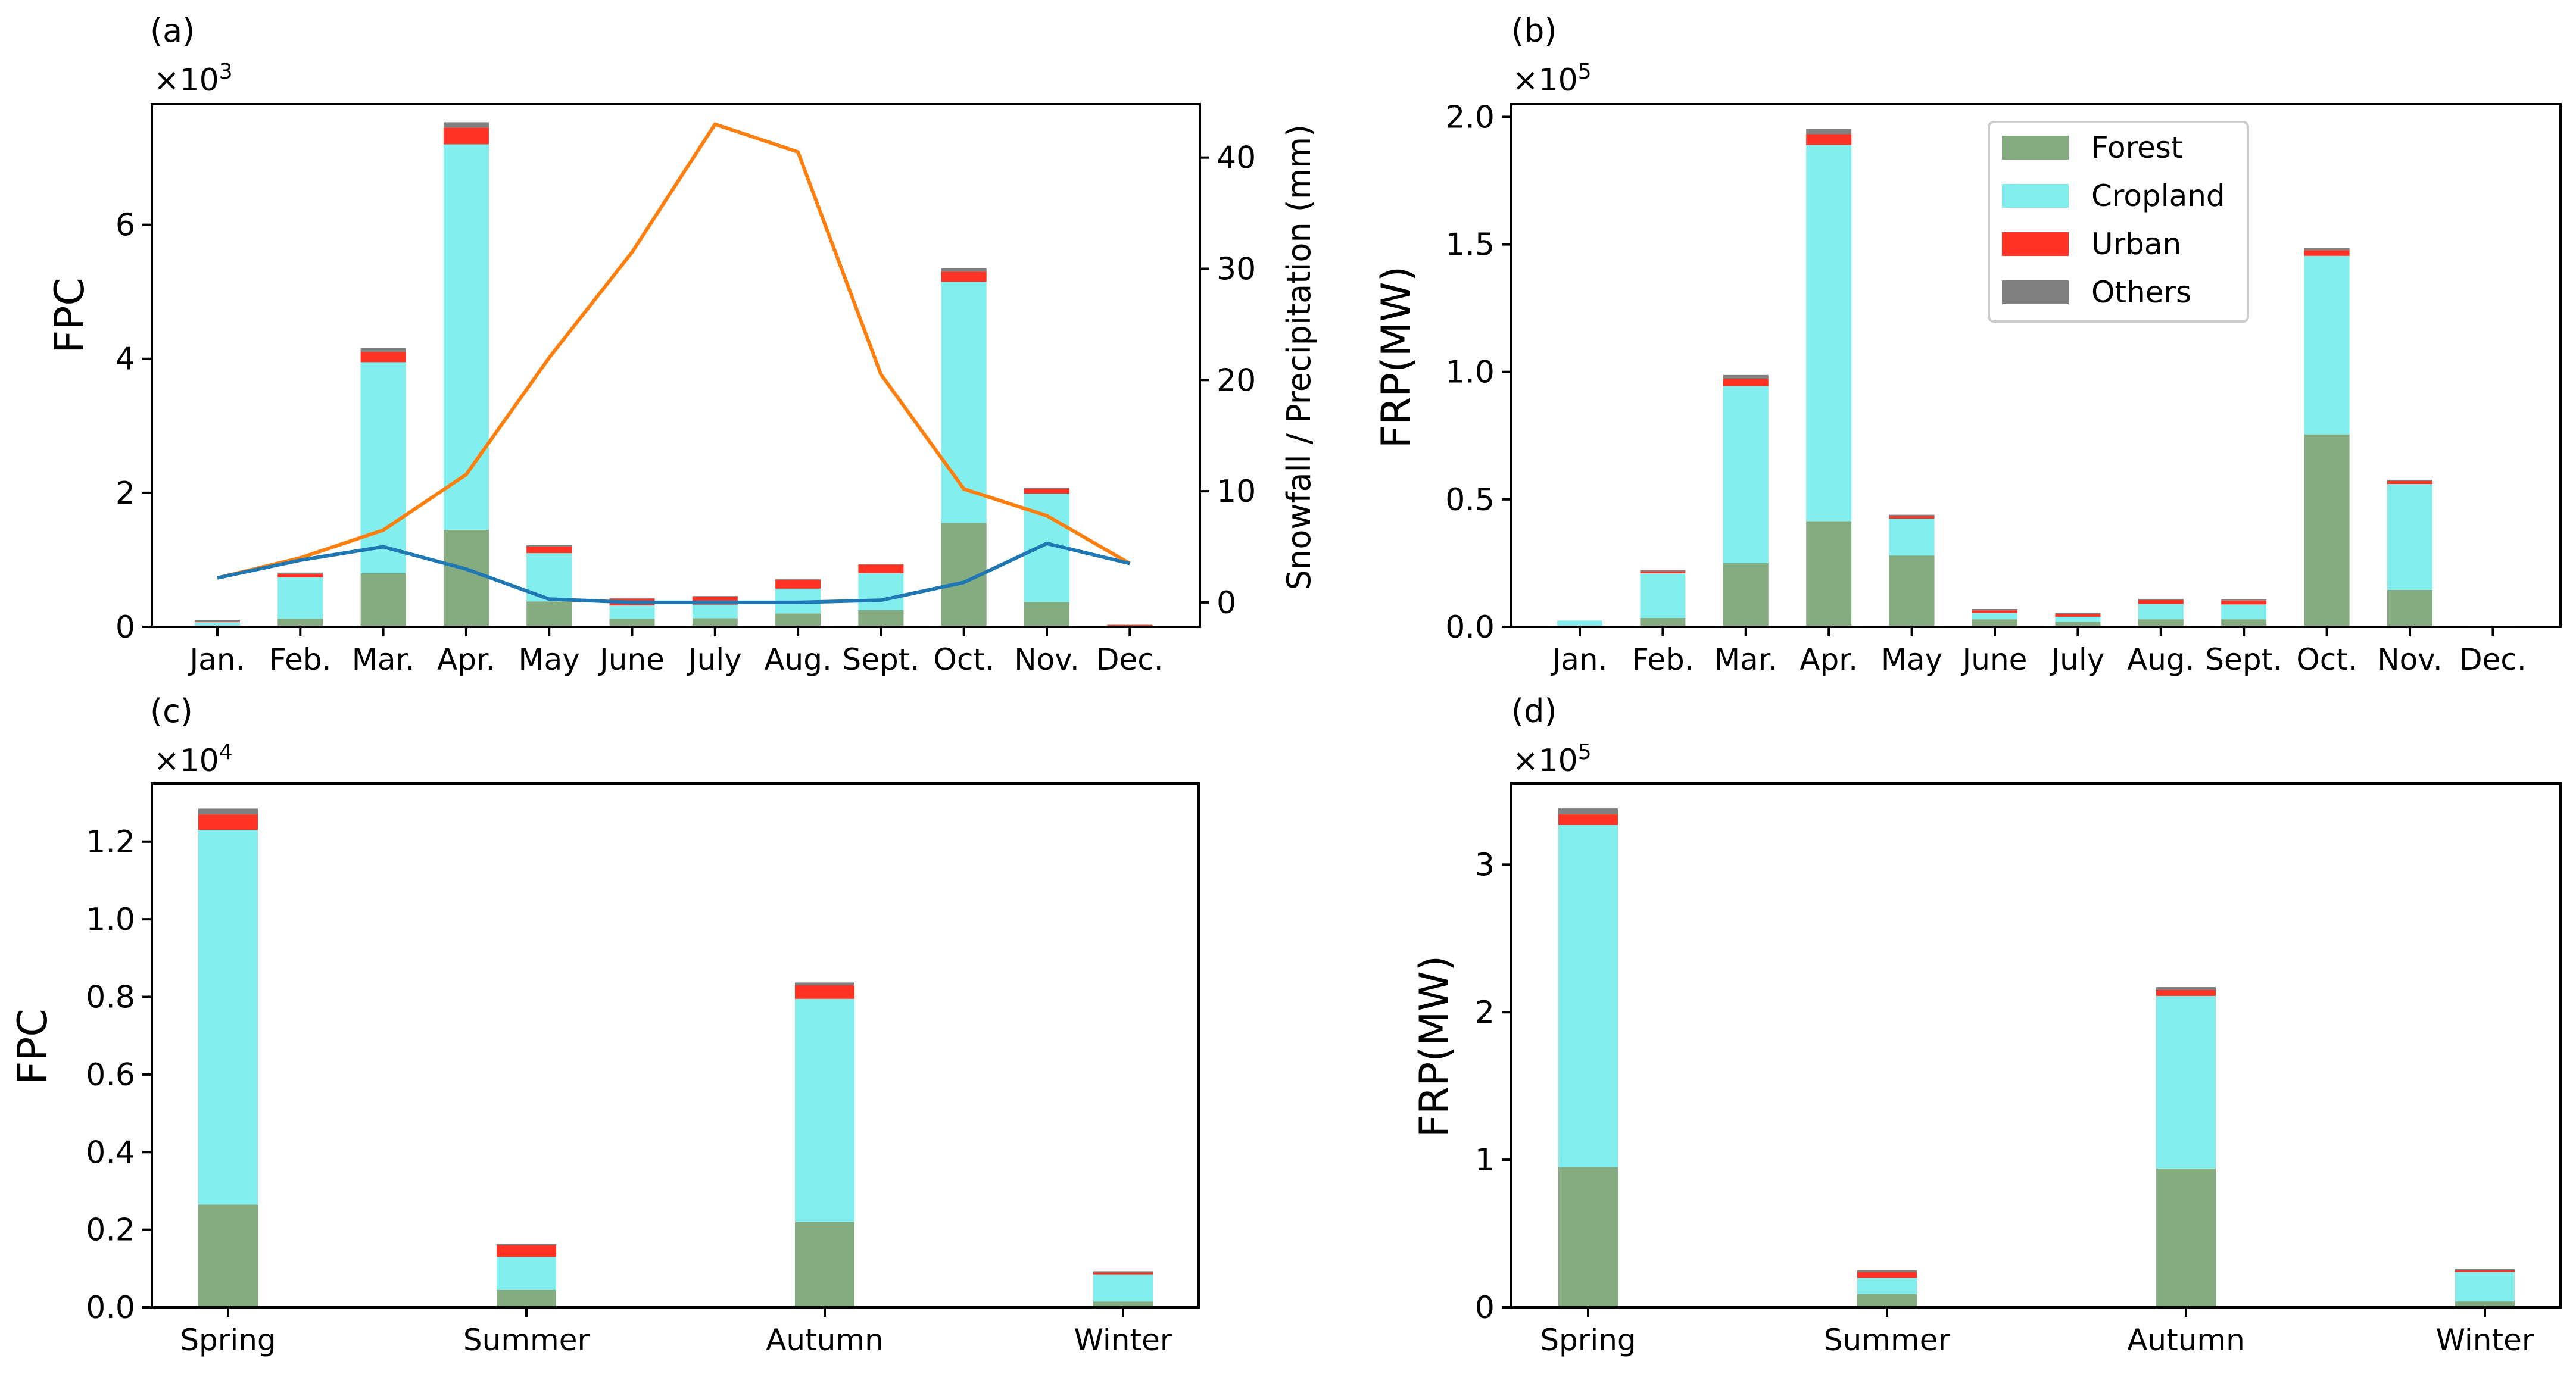 This screenshot has width=2576, height=1374. Describe the element at coordinates (125, 225) in the screenshot. I see `y-tick-label: 6` at that location.